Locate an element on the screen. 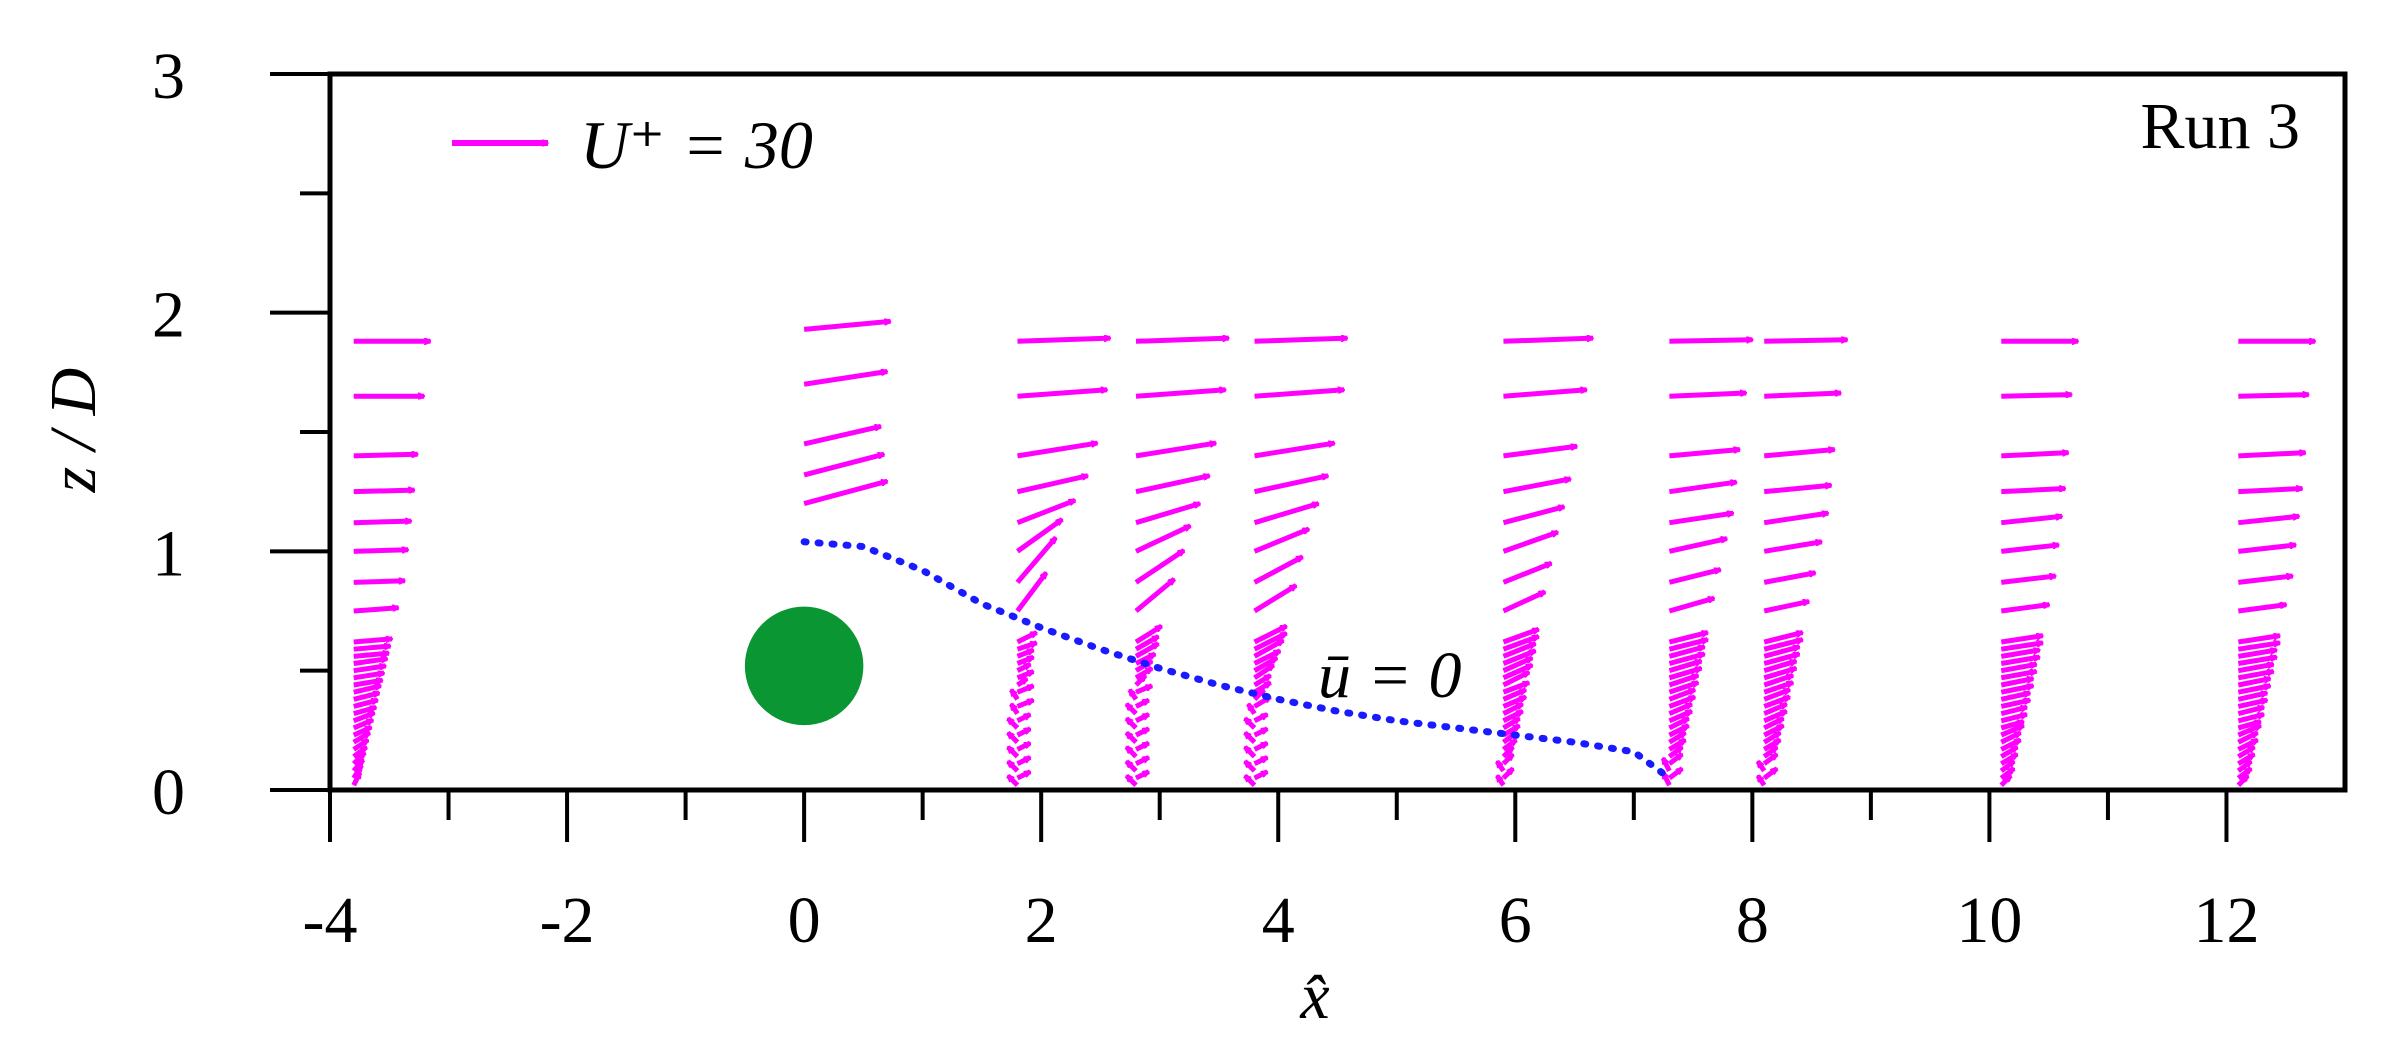 This screenshot has width=2393, height=1055. x-axis-label: x̂ is located at coordinates (1314, 996).